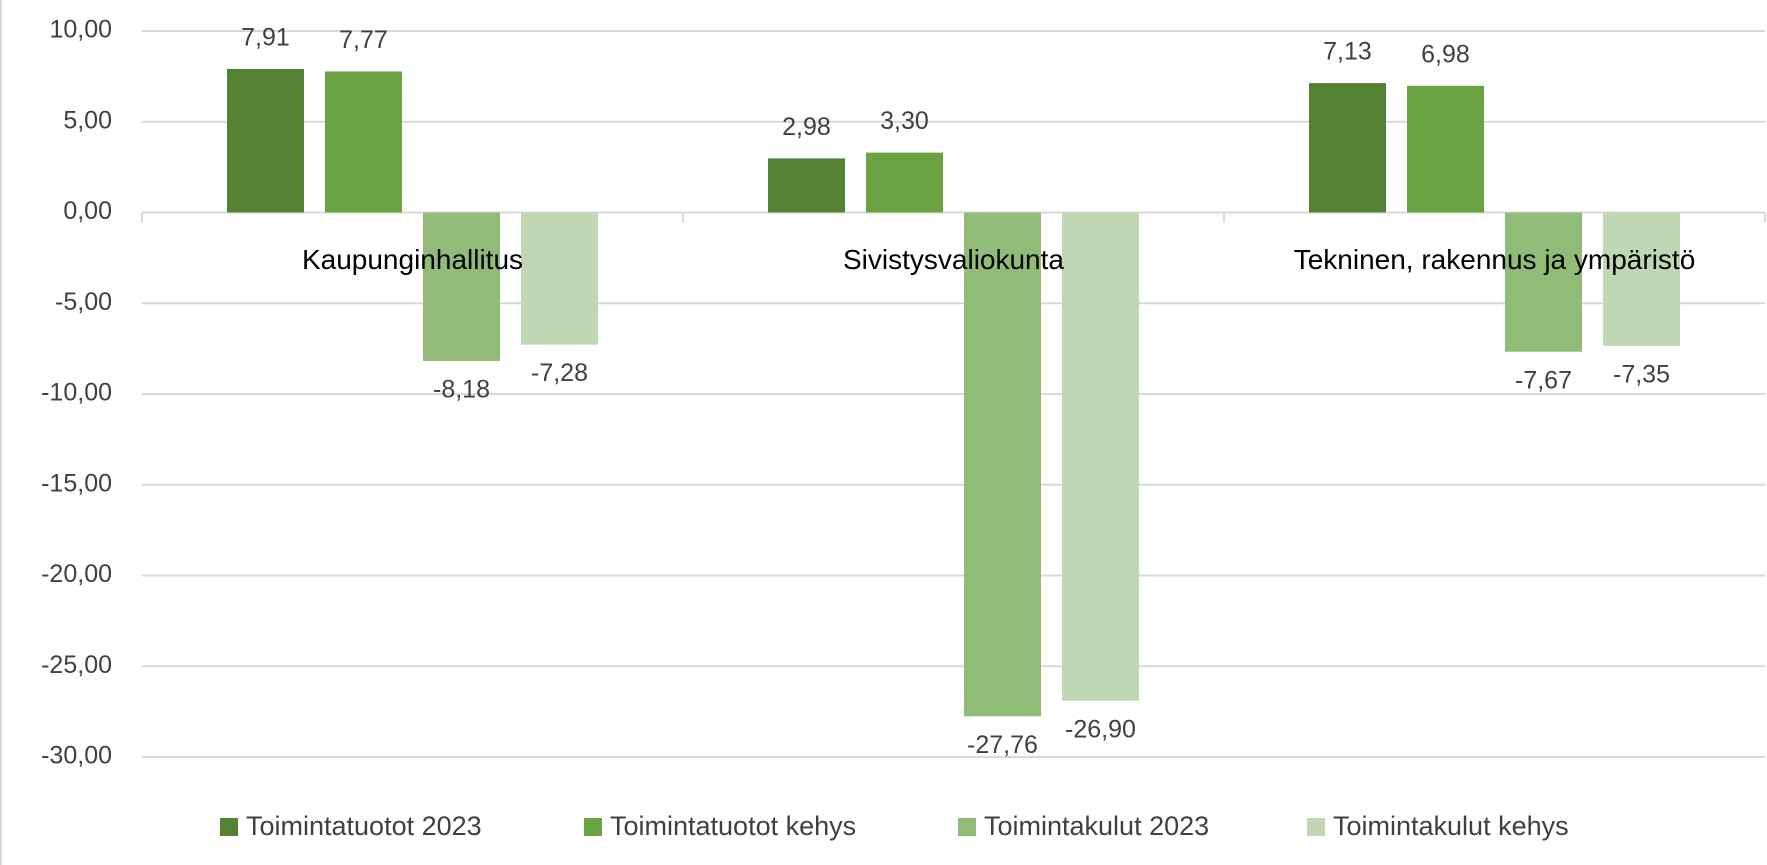 The width and height of the screenshot is (1767, 865). I want to click on data-label: 7,13, so click(1347, 52).